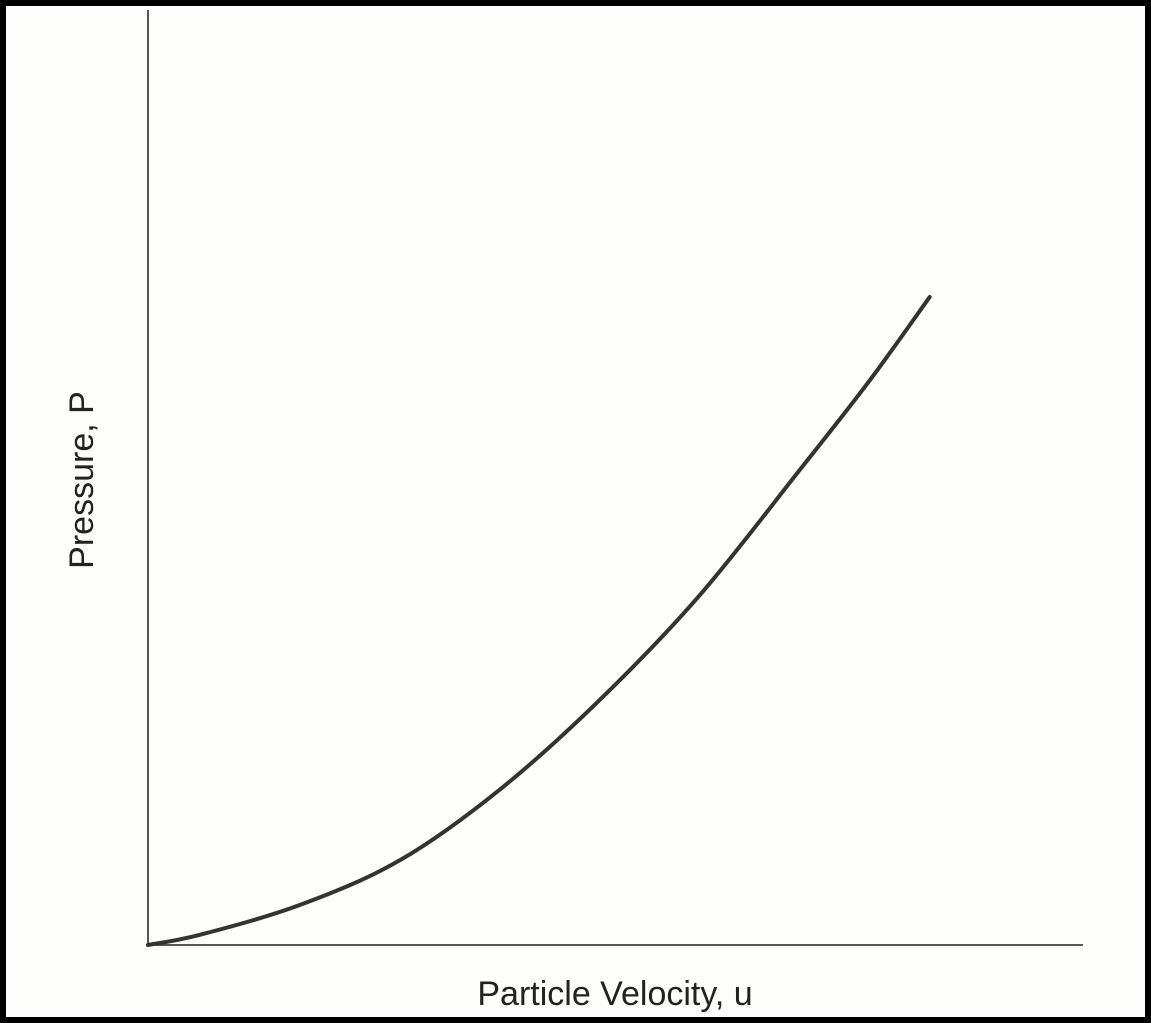 The image size is (1151, 1023). What do you see at coordinates (614, 994) in the screenshot?
I see `x-axis-label: Particle Velocity, u` at bounding box center [614, 994].